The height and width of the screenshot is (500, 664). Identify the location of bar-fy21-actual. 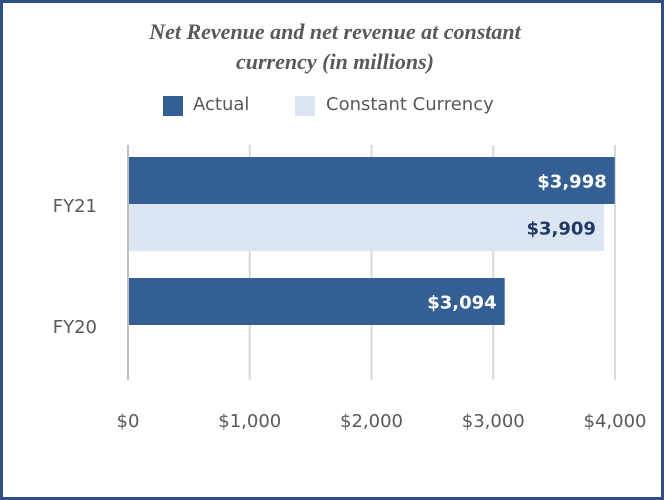
(371, 180).